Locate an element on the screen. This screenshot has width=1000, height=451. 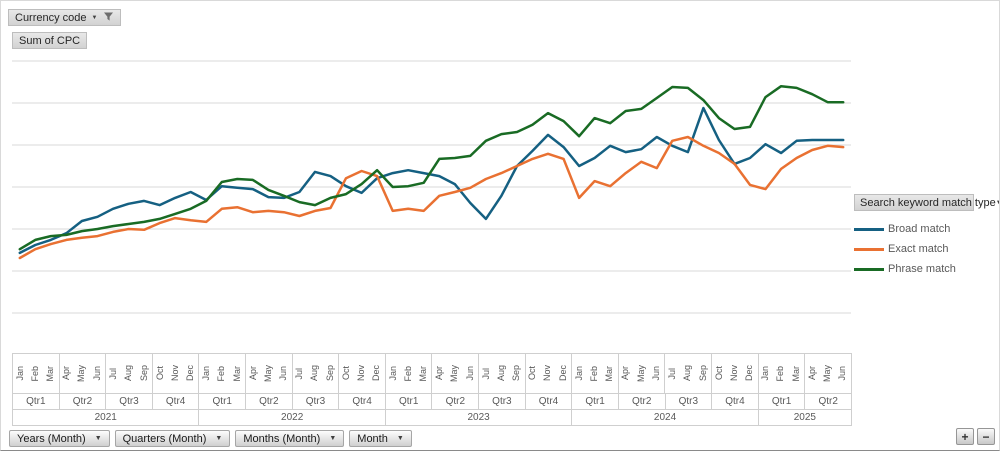
legend-item-label: Phrase match is located at coordinates (922, 269).